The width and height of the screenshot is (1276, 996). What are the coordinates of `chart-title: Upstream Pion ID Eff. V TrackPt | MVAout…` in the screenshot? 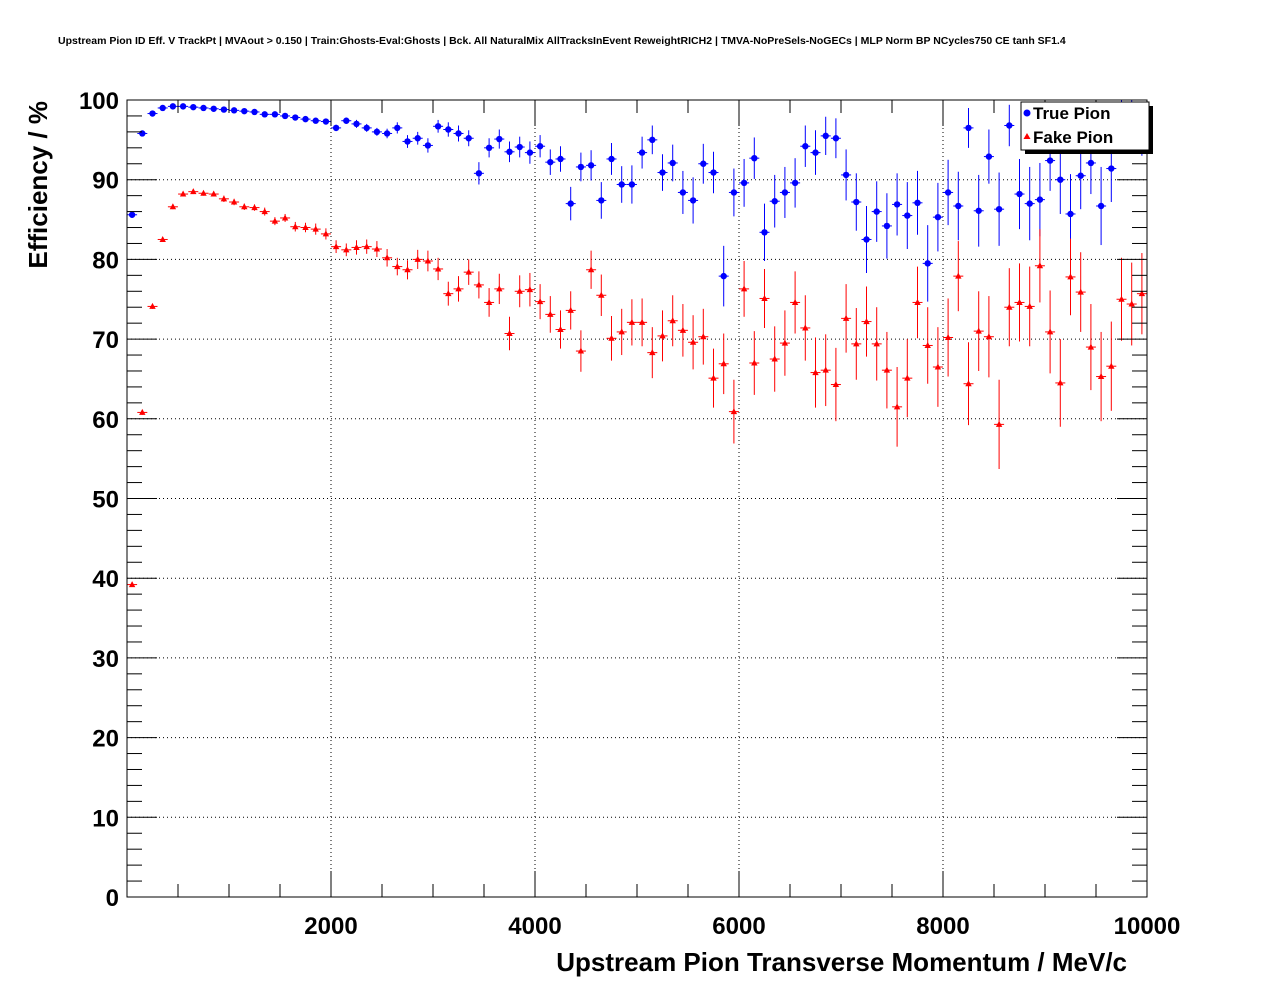 It's located at (562, 41).